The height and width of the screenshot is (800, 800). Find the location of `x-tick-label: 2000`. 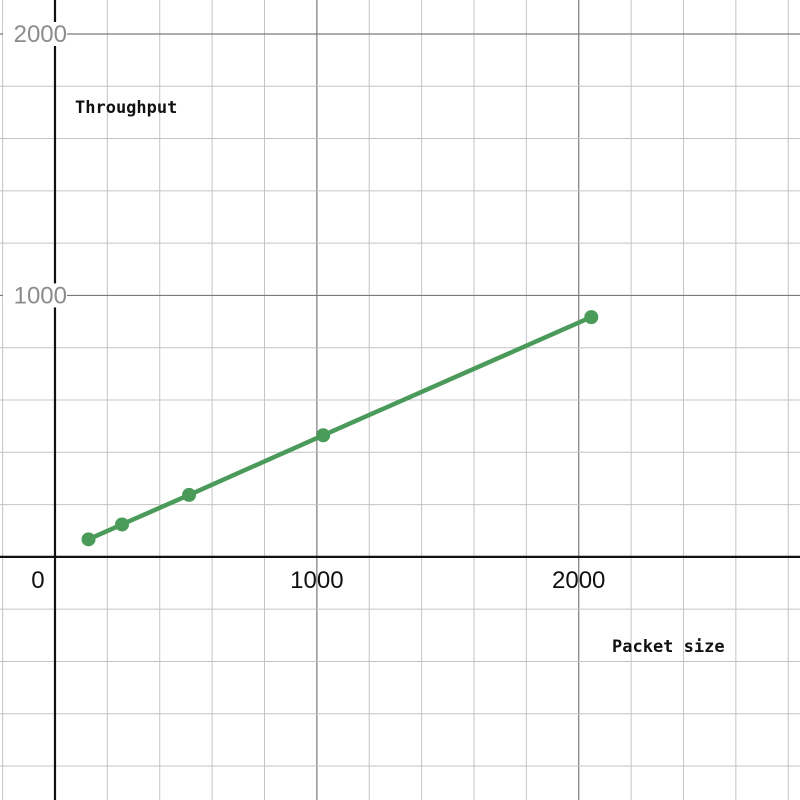

x-tick-label: 2000 is located at coordinates (578, 580).